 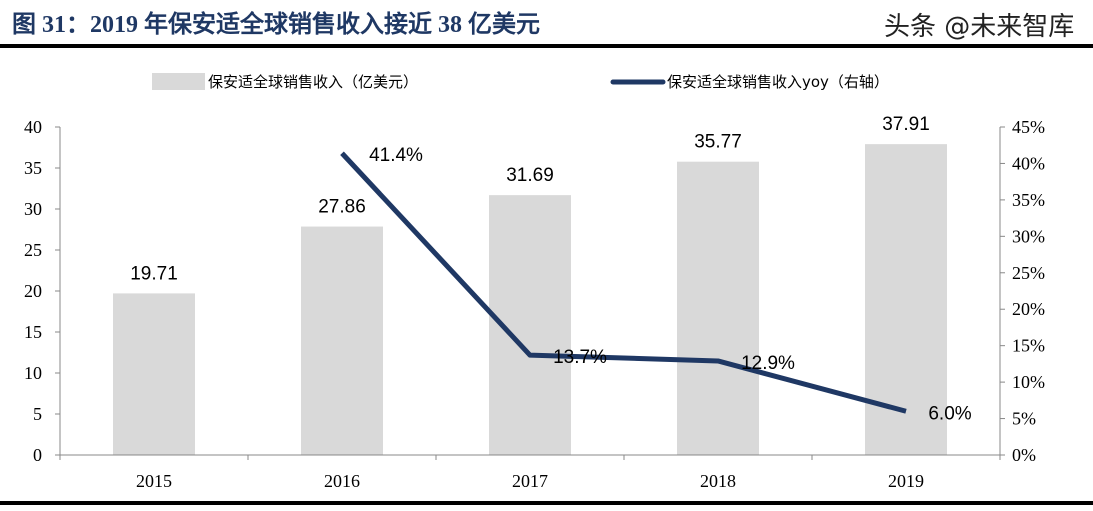 What do you see at coordinates (33, 373) in the screenshot?
I see `left-tick-label: 10` at bounding box center [33, 373].